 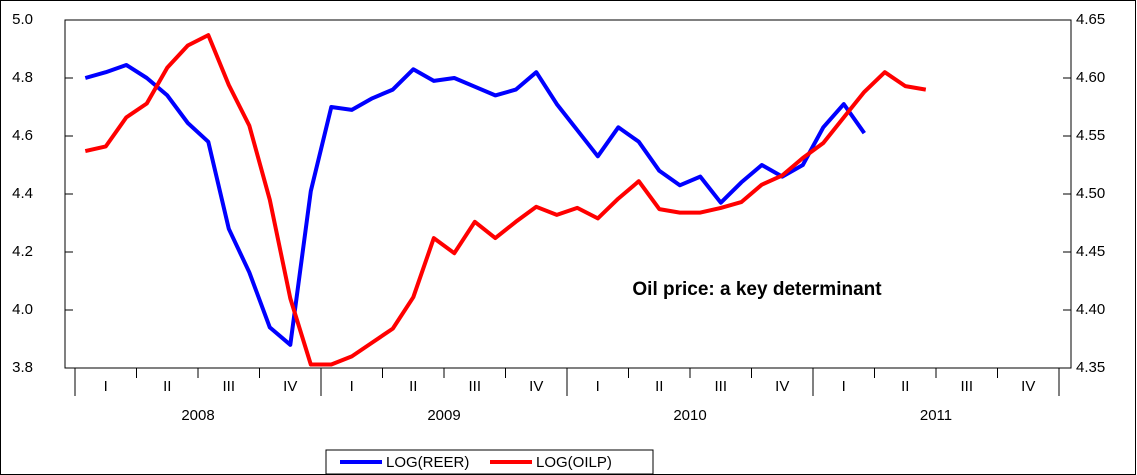 I want to click on legend-label: LOG(REER), so click(x=427, y=462).